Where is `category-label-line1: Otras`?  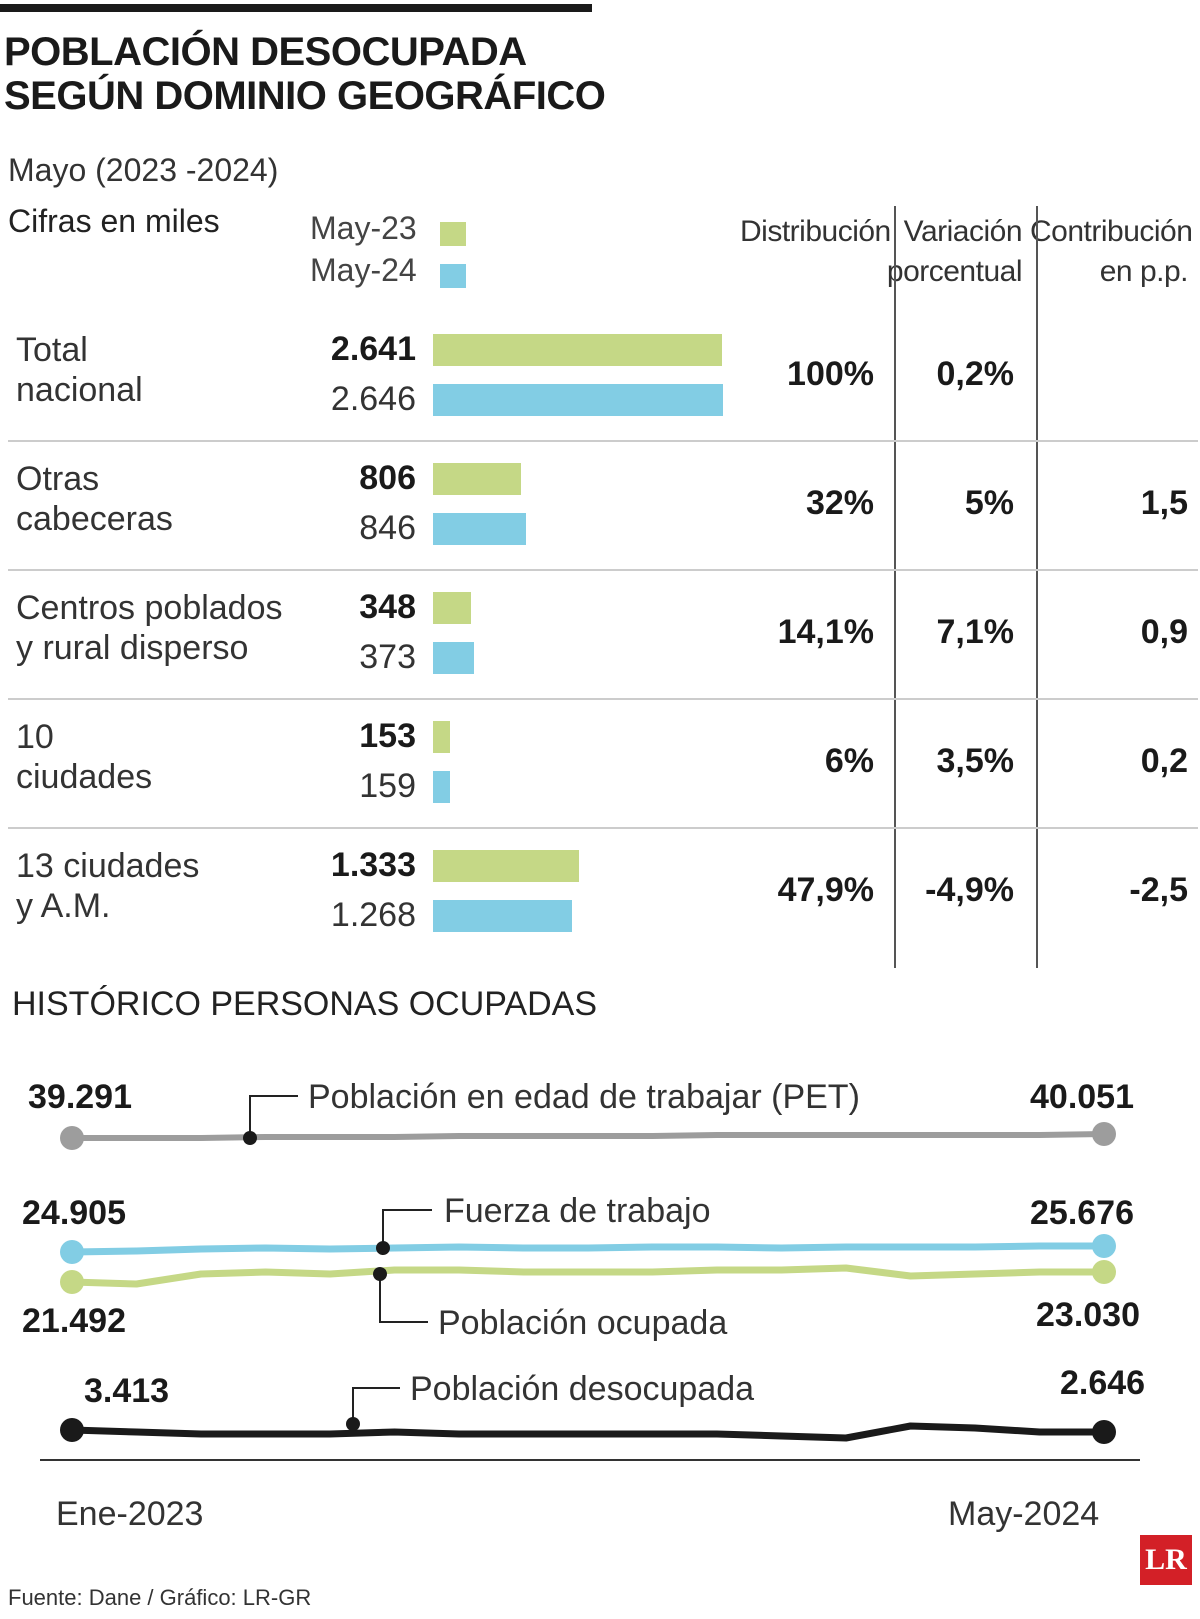 category-label-line1: Otras is located at coordinates (58, 479).